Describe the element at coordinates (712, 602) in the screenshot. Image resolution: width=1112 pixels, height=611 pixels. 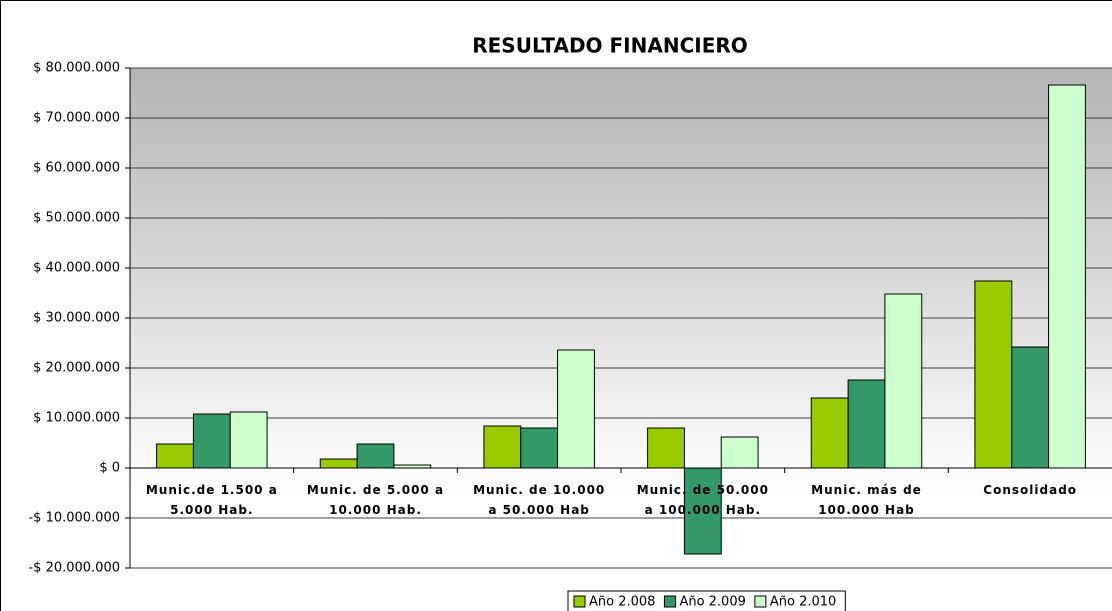
I see `legend-label: Año 2.009` at that location.